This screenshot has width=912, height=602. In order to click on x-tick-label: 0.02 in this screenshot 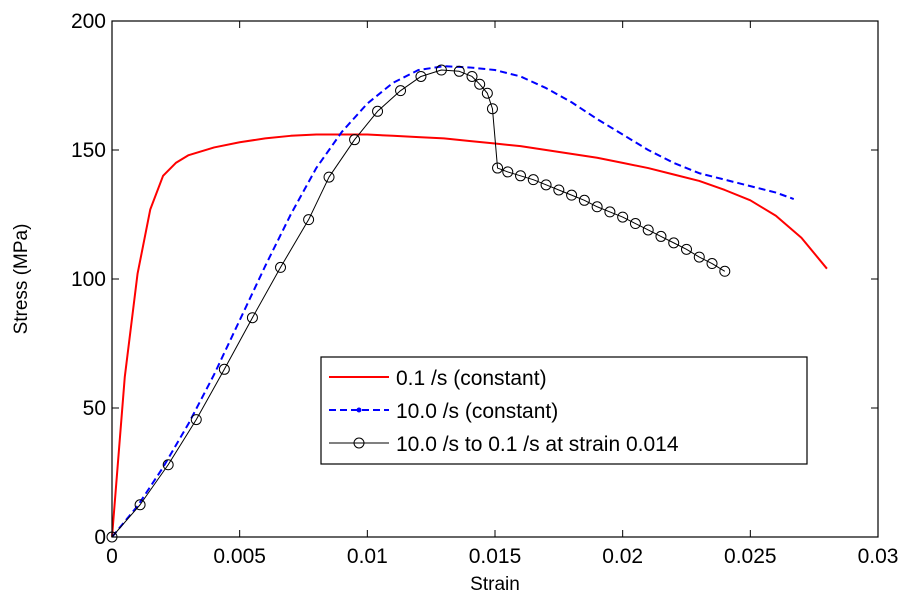, I will do `click(622, 556)`.